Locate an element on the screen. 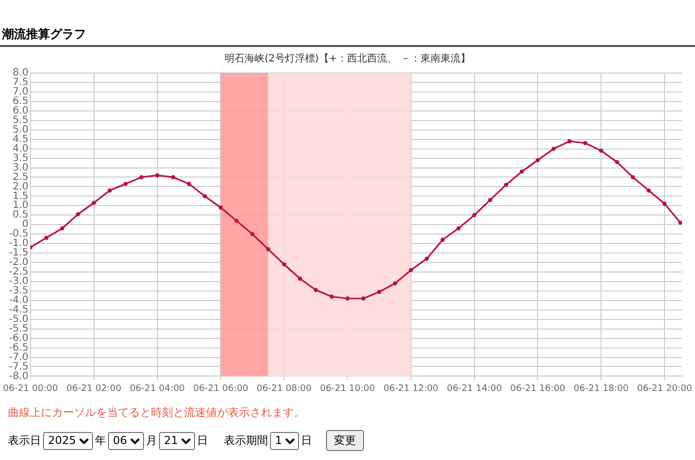 The height and width of the screenshot is (460, 695). dropdown-field: 06 is located at coordinates (126, 441).